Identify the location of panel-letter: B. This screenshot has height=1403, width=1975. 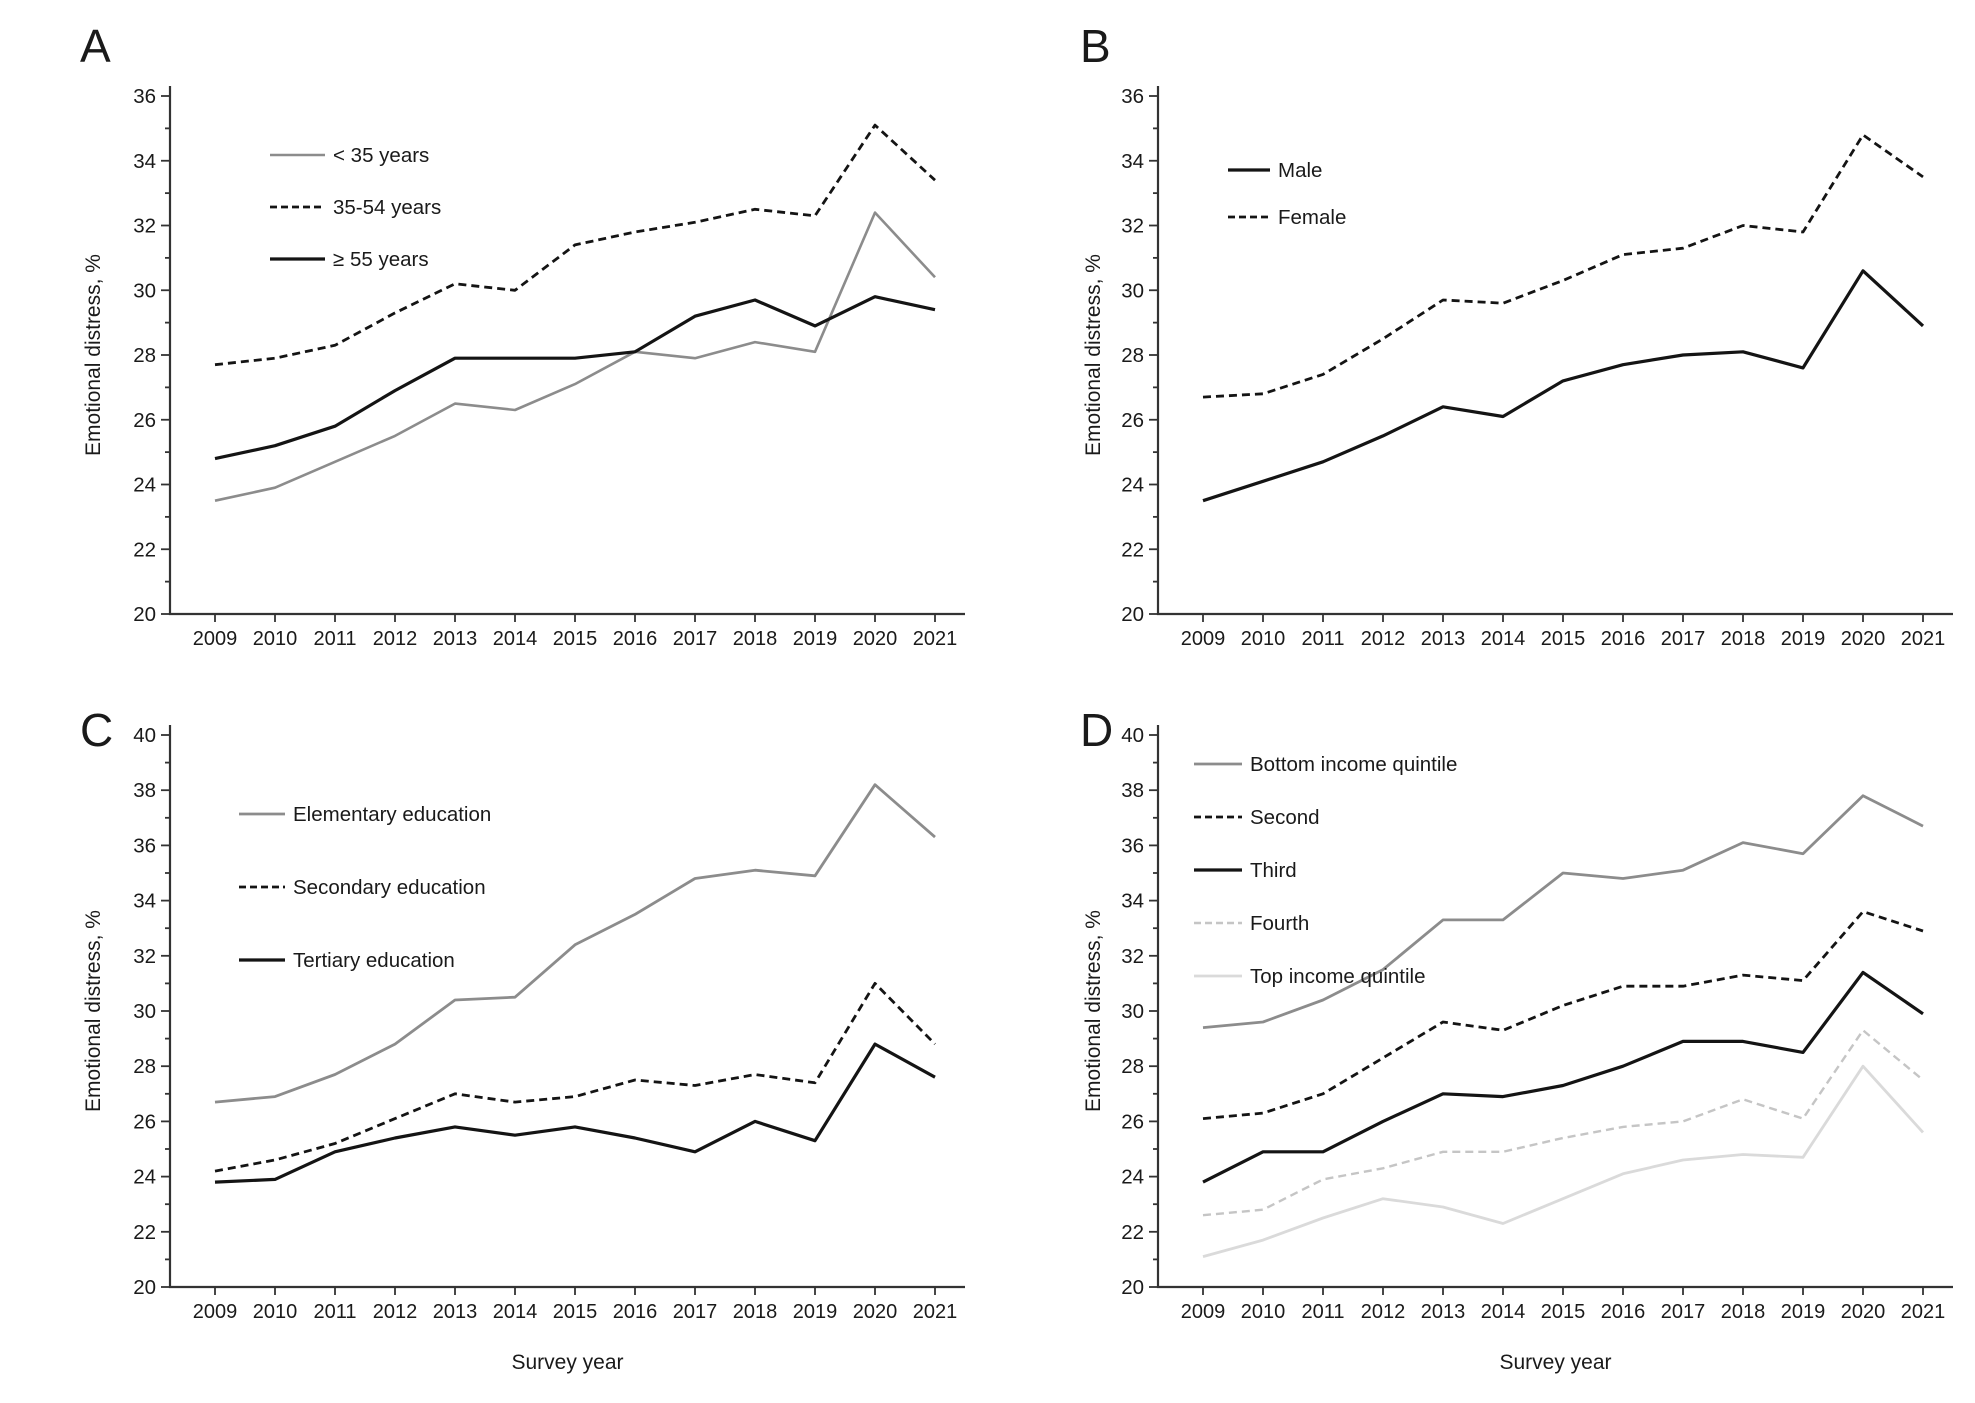
(1095, 46).